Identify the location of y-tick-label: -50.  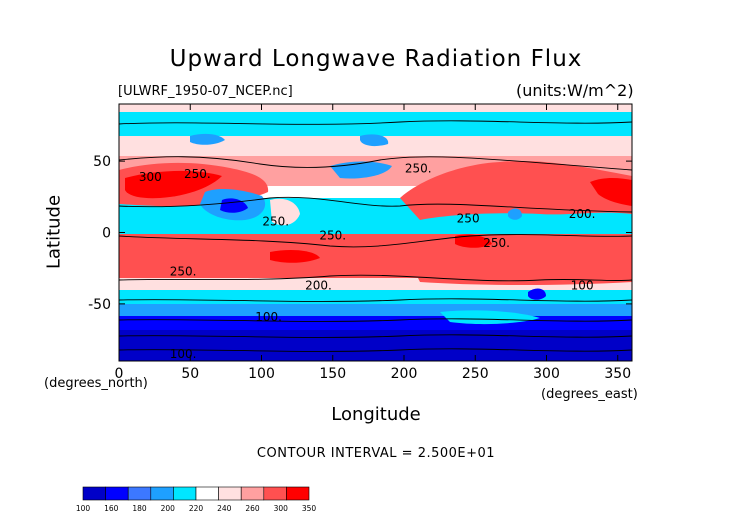
(99, 305).